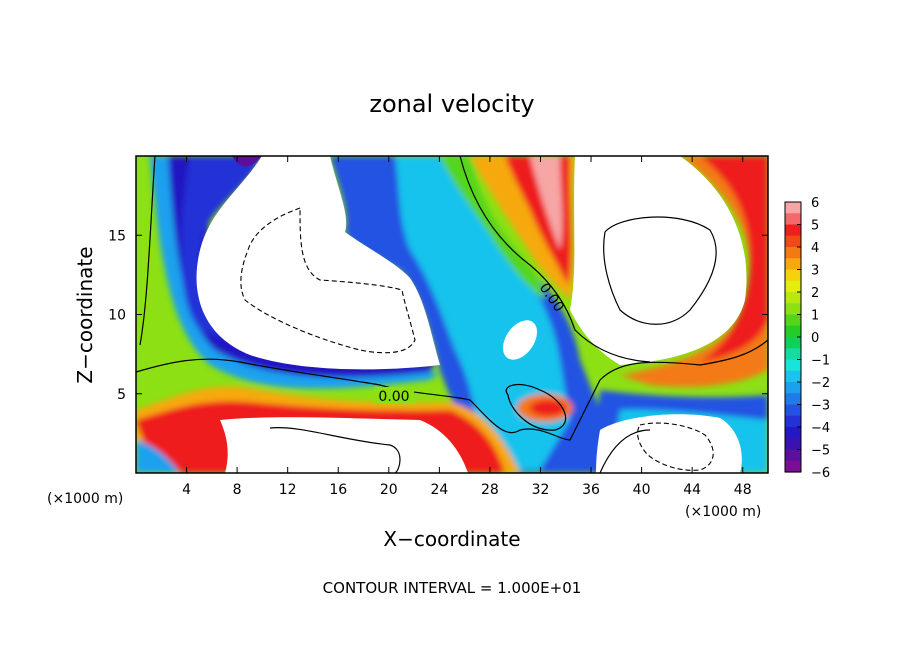  I want to click on colorbar-label: 6, so click(815, 203).